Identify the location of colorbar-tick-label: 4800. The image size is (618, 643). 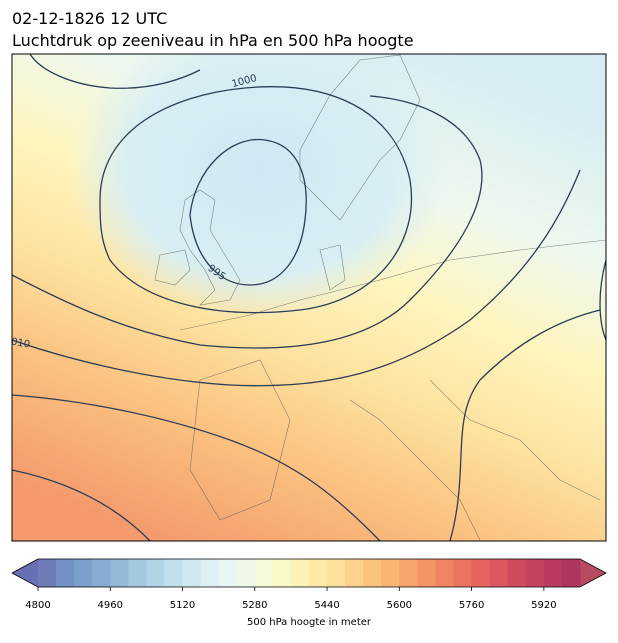
(37, 605).